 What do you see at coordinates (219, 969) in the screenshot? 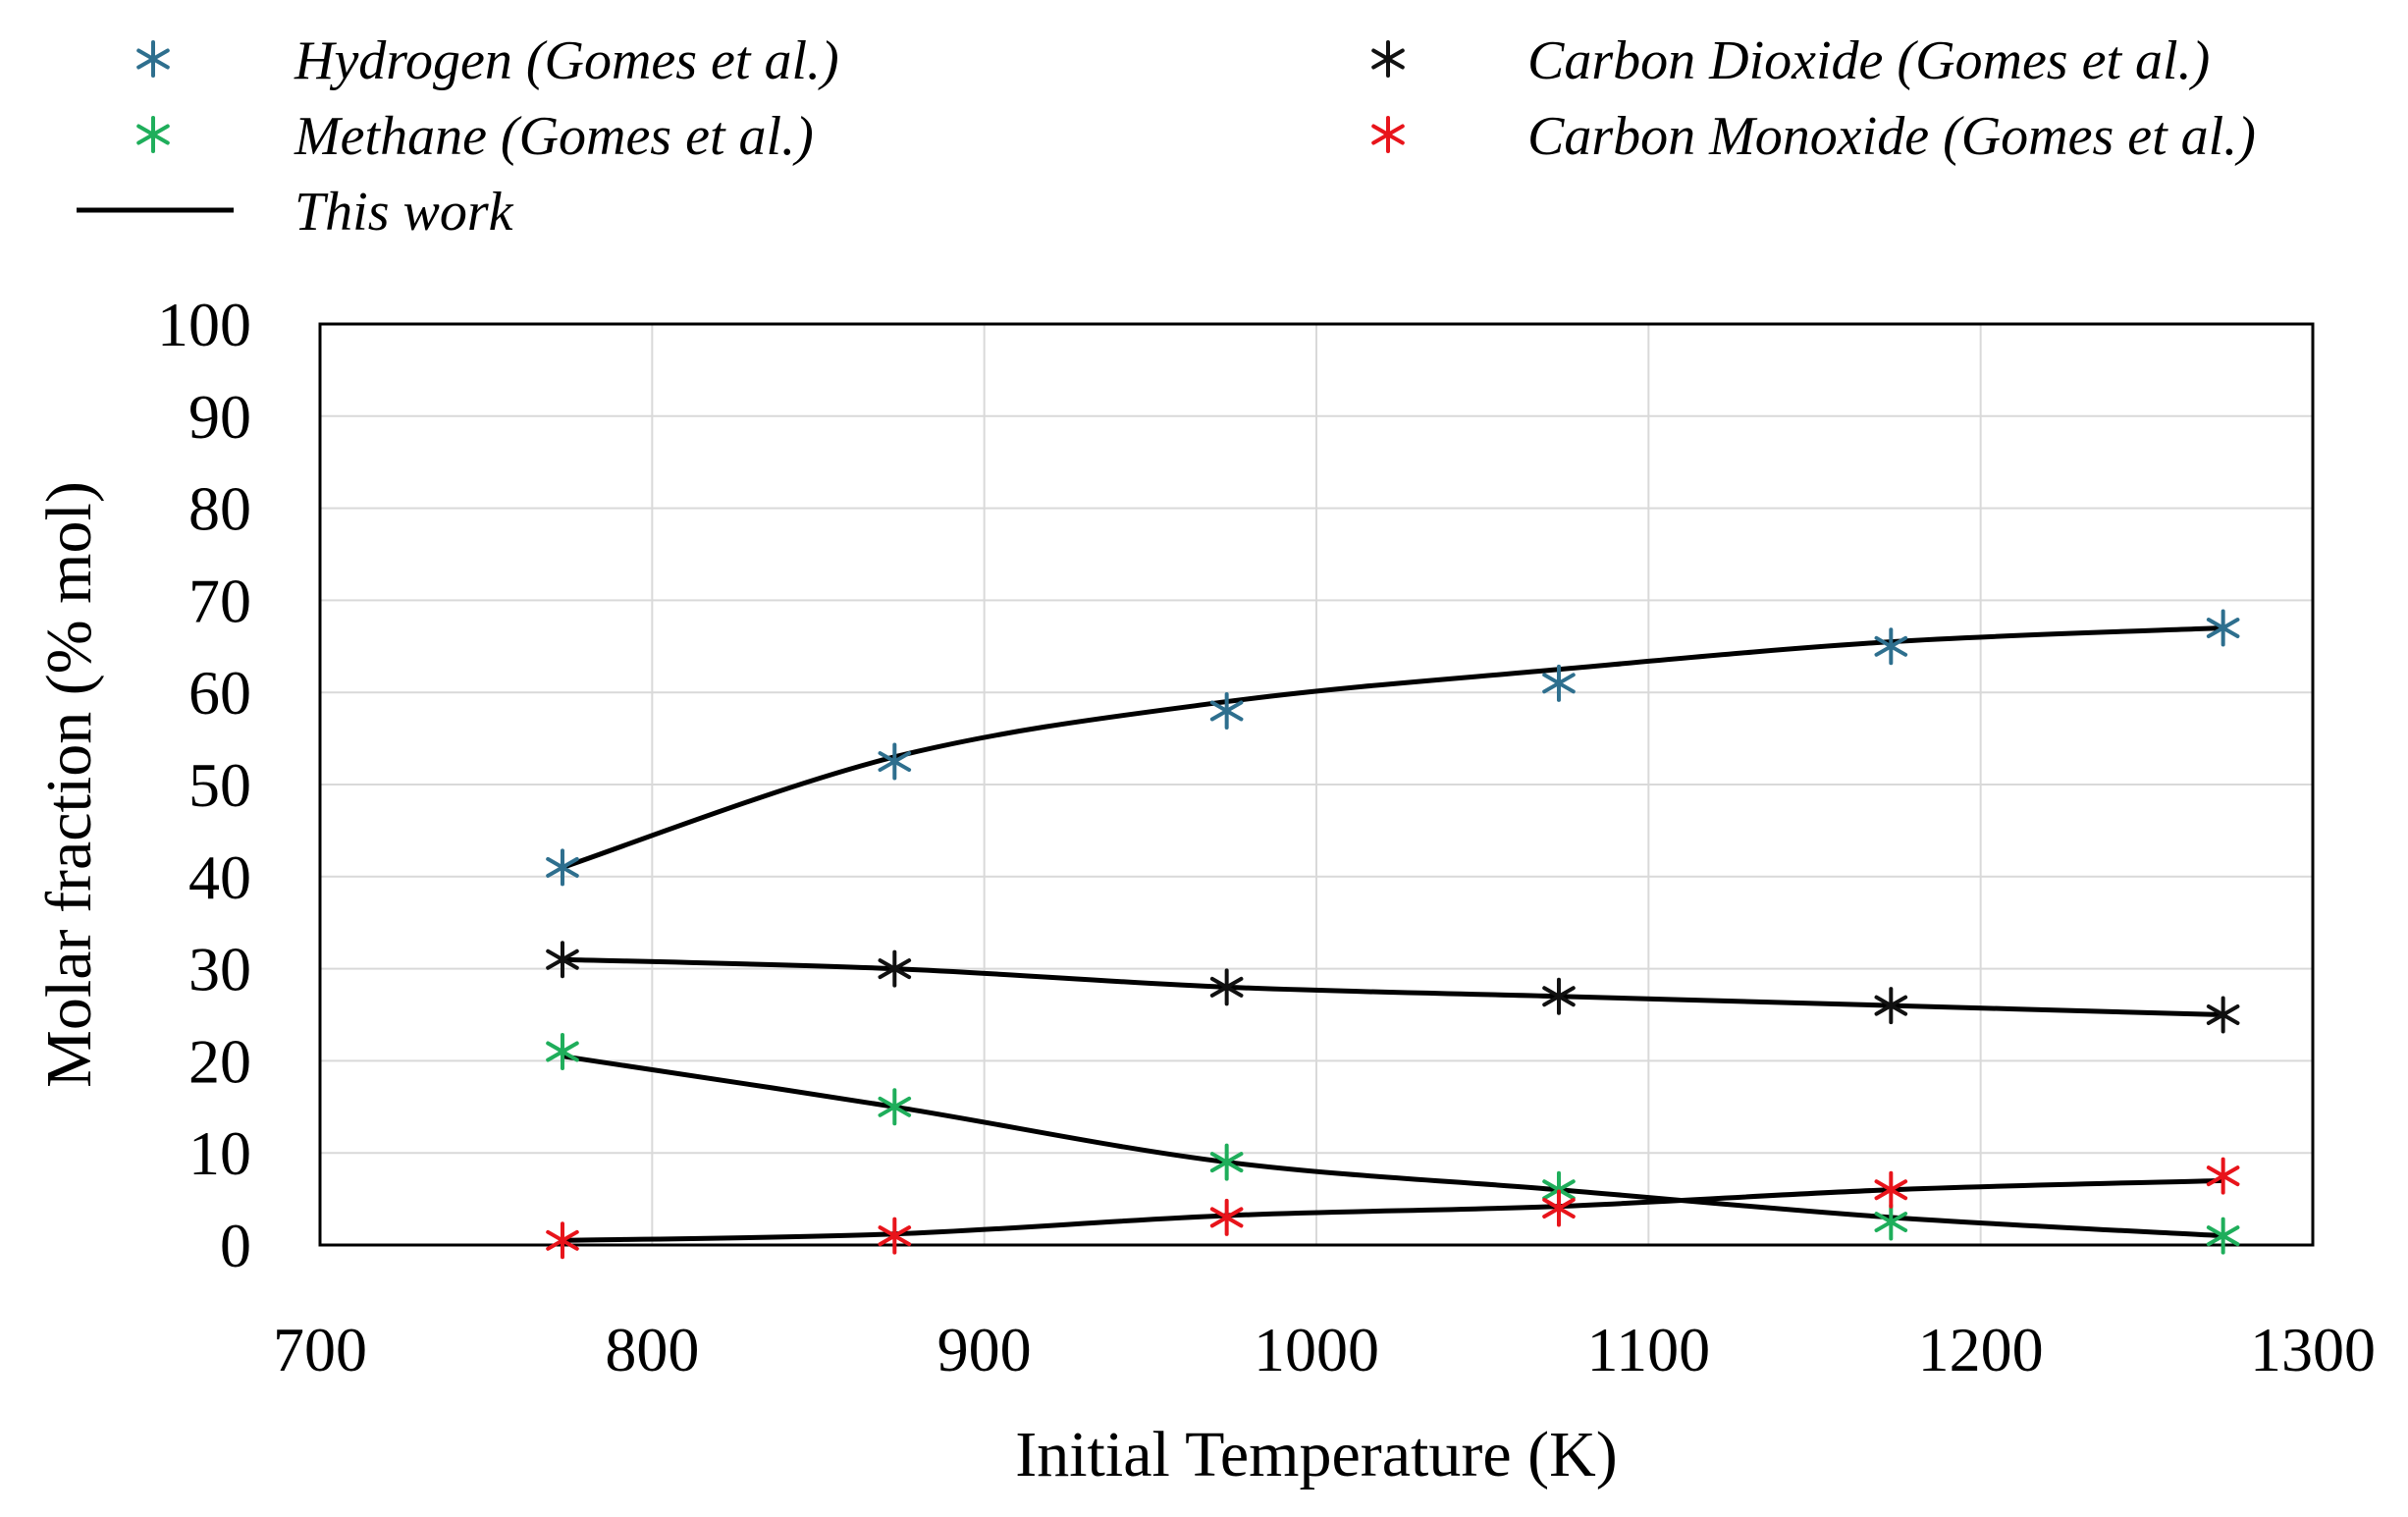
I see `y-tick-label: 30` at bounding box center [219, 969].